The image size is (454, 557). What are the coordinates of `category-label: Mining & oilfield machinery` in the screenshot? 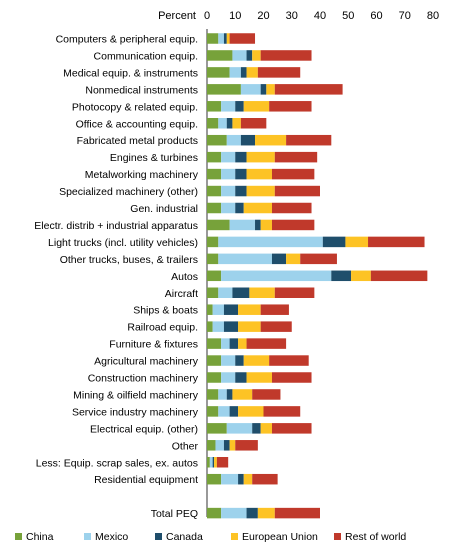 It's located at (136, 395).